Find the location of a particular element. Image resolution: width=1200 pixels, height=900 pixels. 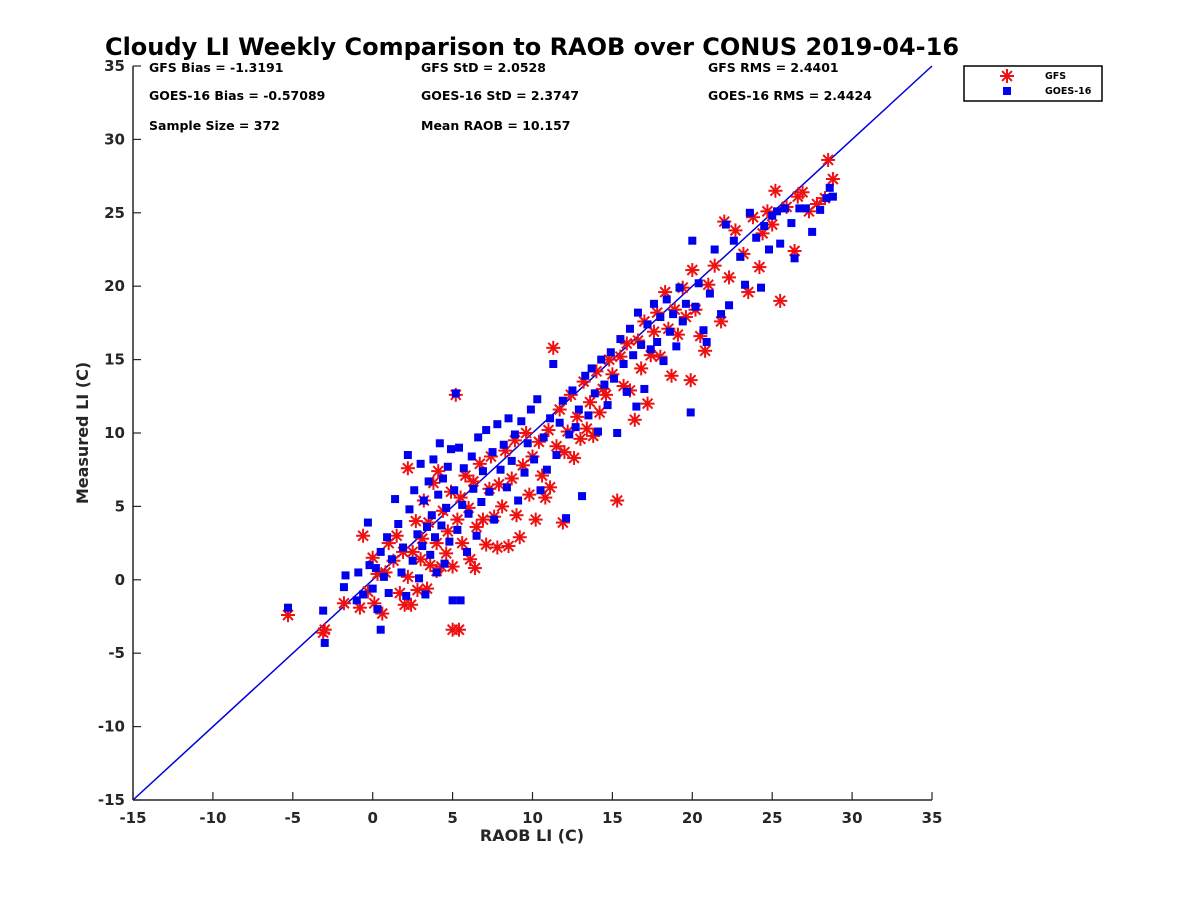

y-tick-label: 35 is located at coordinates (114, 66).